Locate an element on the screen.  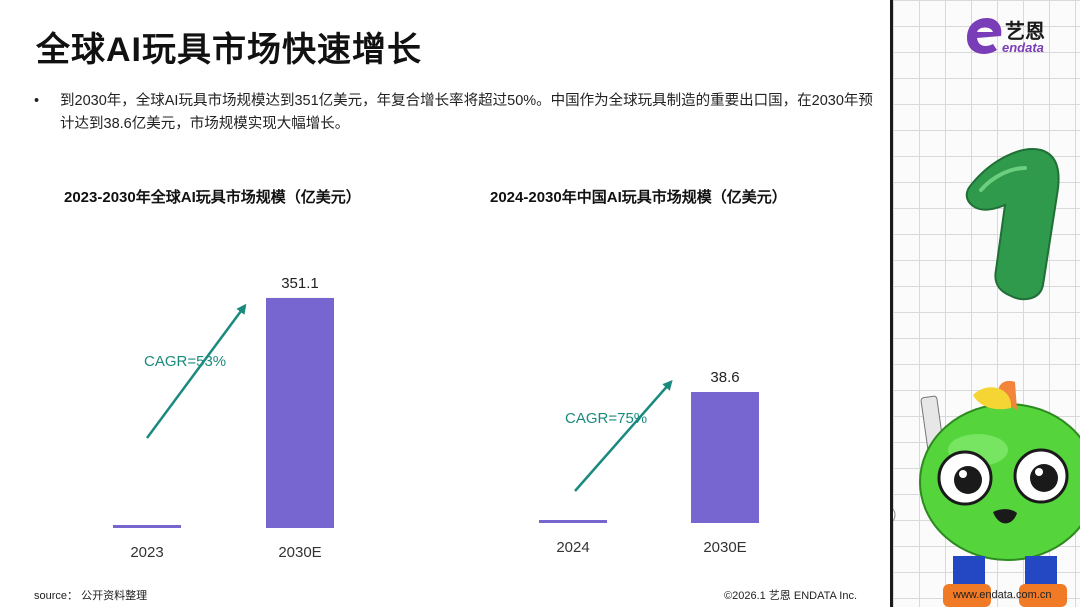
number-one-icon is located at coordinates (1012, 224).